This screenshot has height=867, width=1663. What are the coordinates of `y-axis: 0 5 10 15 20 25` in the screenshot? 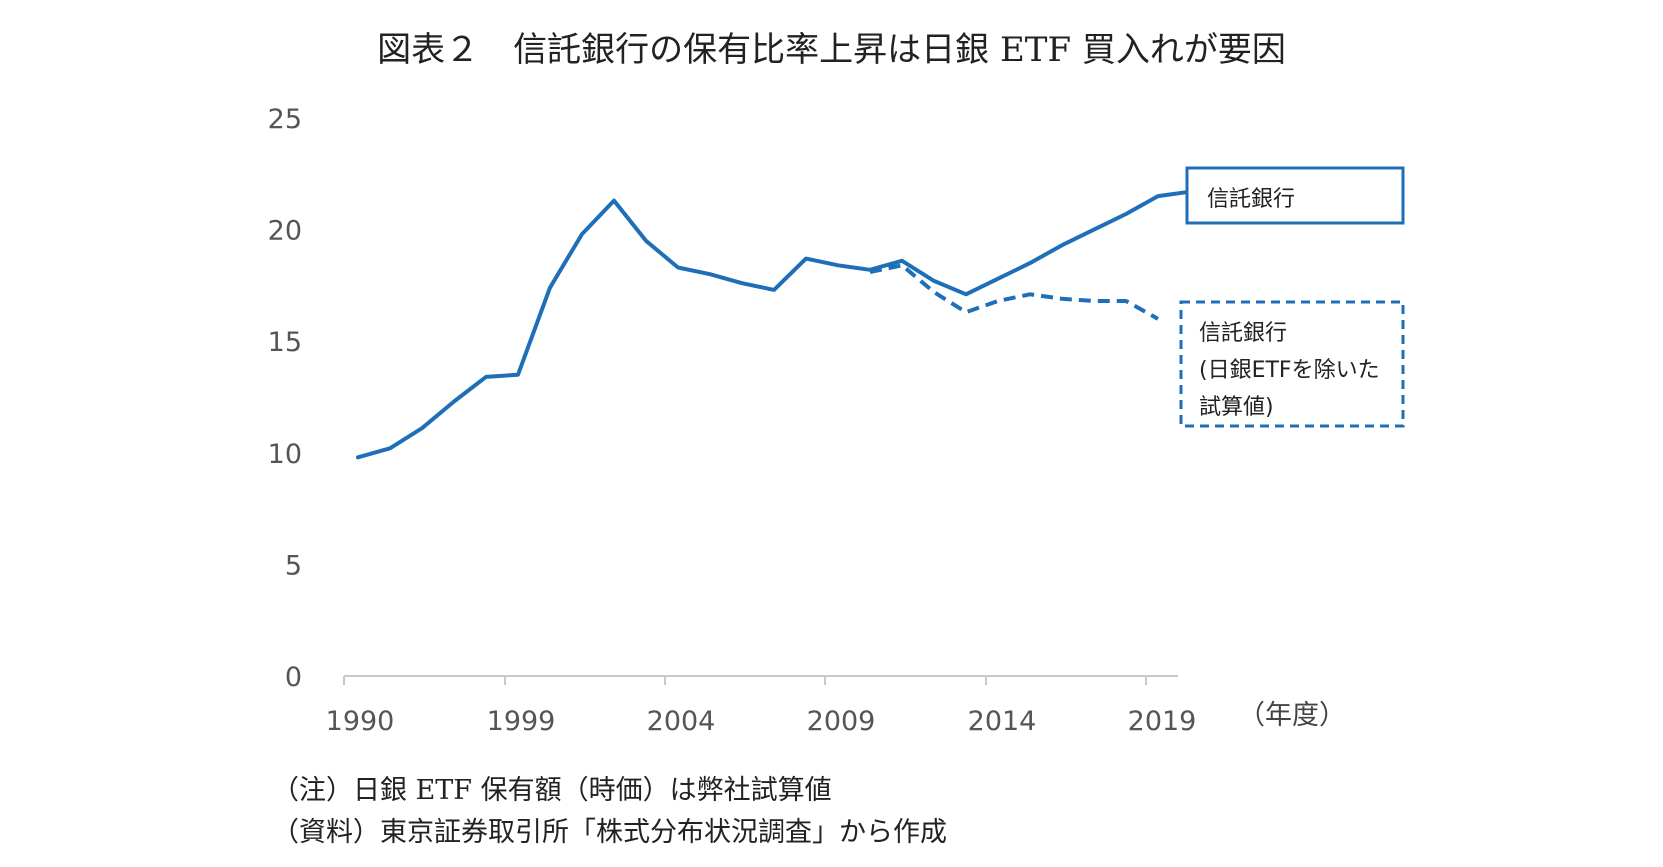 It's located at (285, 398).